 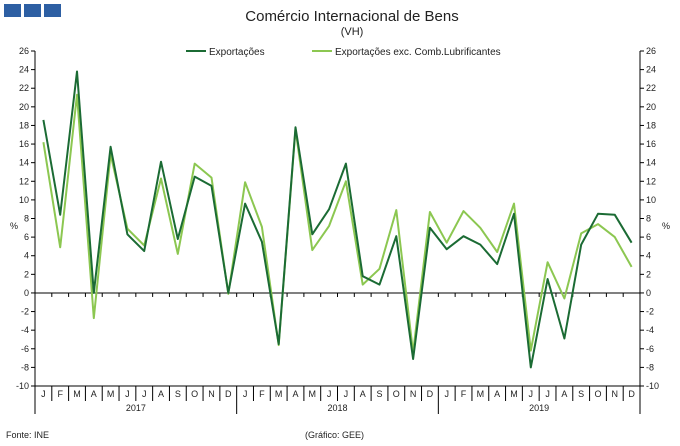 What do you see at coordinates (24, 125) in the screenshot?
I see `y-tick-label-left: 18` at bounding box center [24, 125].